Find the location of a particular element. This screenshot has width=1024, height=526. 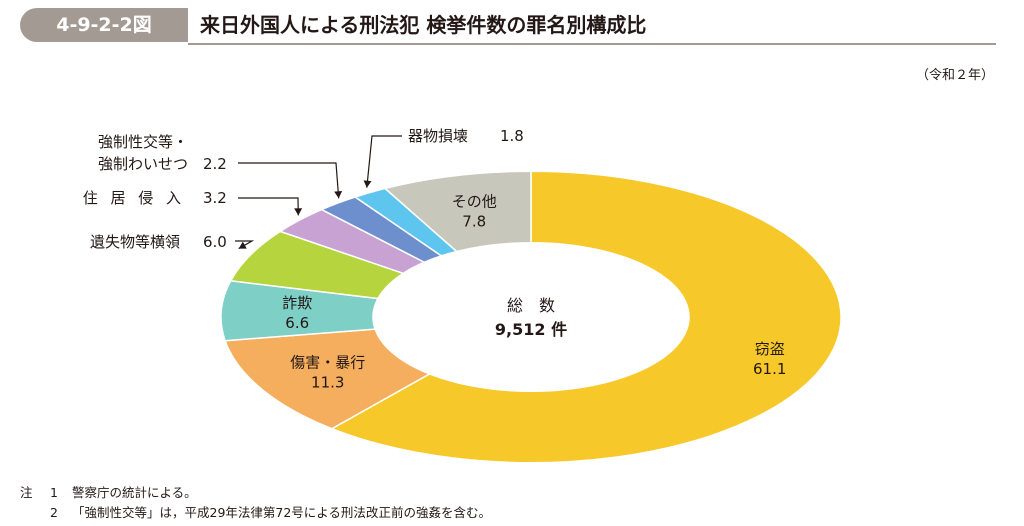

footnote-1: 注 1 警察庁の統計による。 is located at coordinates (108, 491).